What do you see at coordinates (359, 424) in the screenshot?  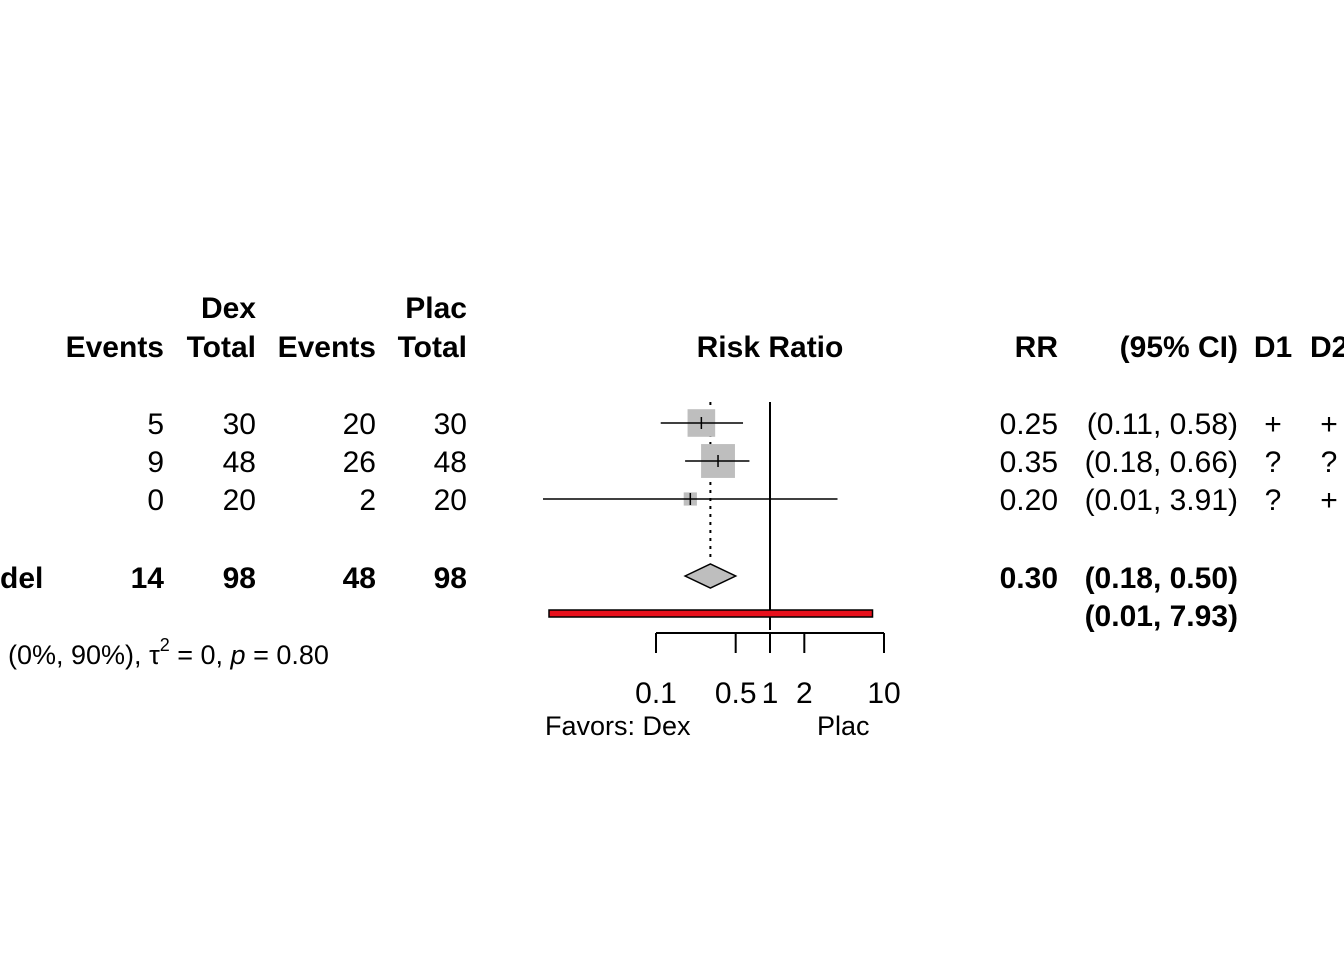 I see `study-1-events2: 20` at bounding box center [359, 424].